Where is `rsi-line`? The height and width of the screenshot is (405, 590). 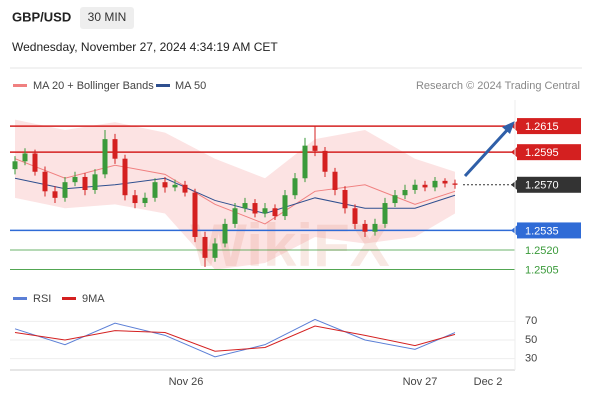
rsi-line is located at coordinates (235, 338).